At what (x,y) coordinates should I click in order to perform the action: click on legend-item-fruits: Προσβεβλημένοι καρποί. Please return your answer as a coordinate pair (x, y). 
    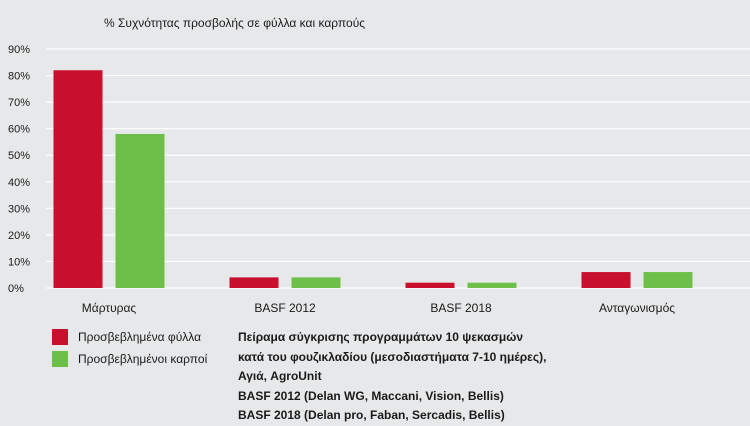
    Looking at the image, I should click on (129, 359).